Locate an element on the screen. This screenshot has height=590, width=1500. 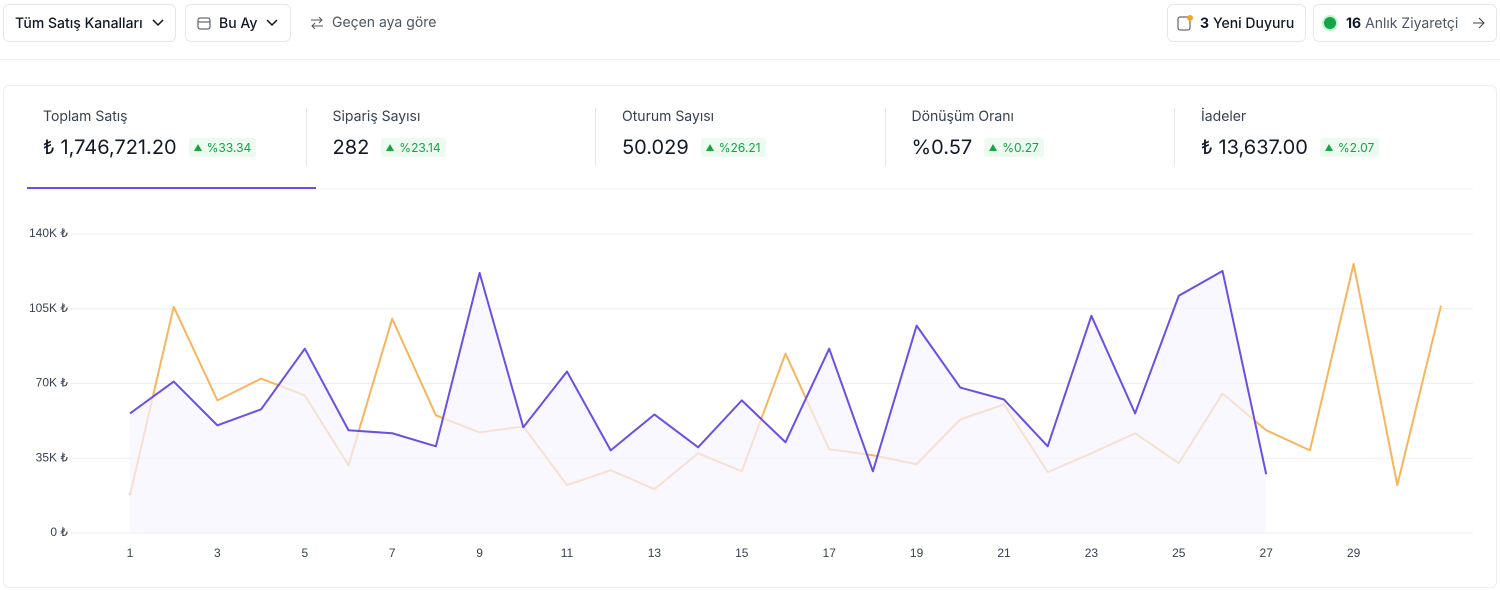
x-tick-label: 19 is located at coordinates (917, 553).